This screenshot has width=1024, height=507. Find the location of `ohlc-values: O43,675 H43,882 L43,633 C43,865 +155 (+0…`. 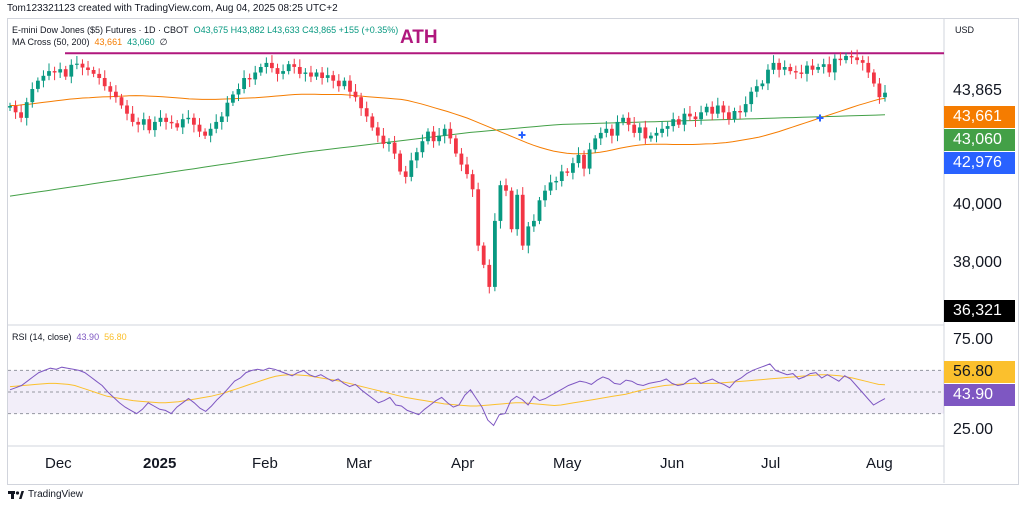

ohlc-values: O43,675 H43,882 L43,633 C43,865 +155 (+0… is located at coordinates (296, 30).